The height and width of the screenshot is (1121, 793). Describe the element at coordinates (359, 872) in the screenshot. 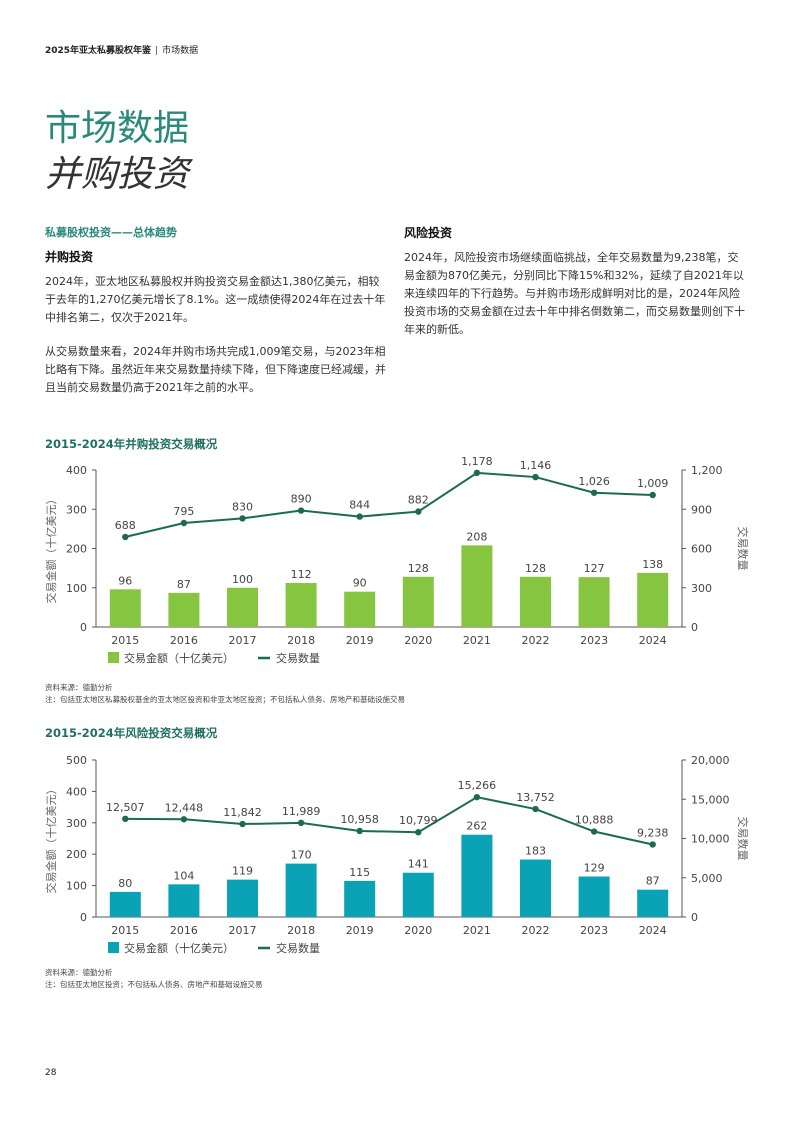

I see `vc-bar-label-2019: 115` at that location.